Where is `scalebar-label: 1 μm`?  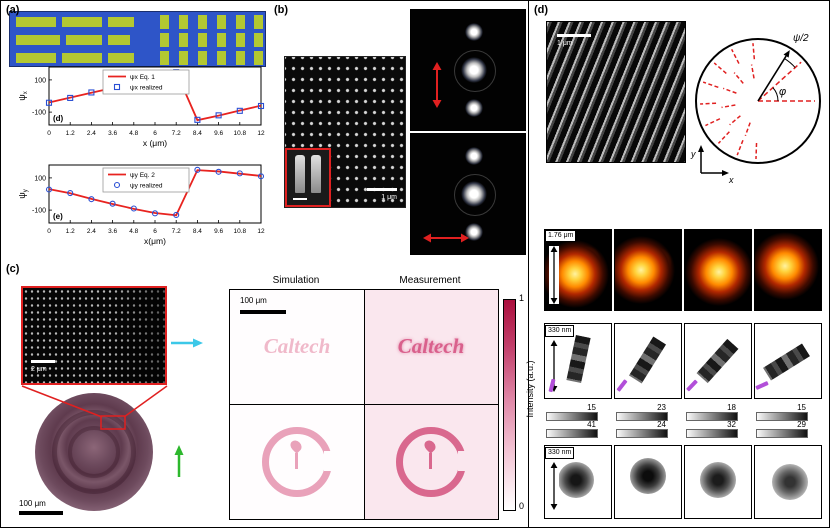 scalebar-label: 1 μm is located at coordinates (565, 43).